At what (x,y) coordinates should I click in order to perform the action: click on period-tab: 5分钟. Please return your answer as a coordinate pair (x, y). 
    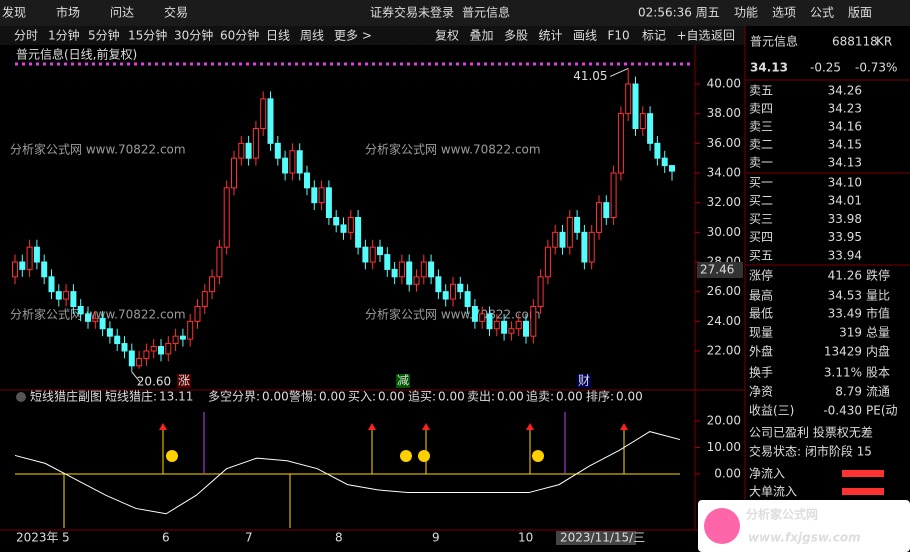
    Looking at the image, I should click on (104, 35).